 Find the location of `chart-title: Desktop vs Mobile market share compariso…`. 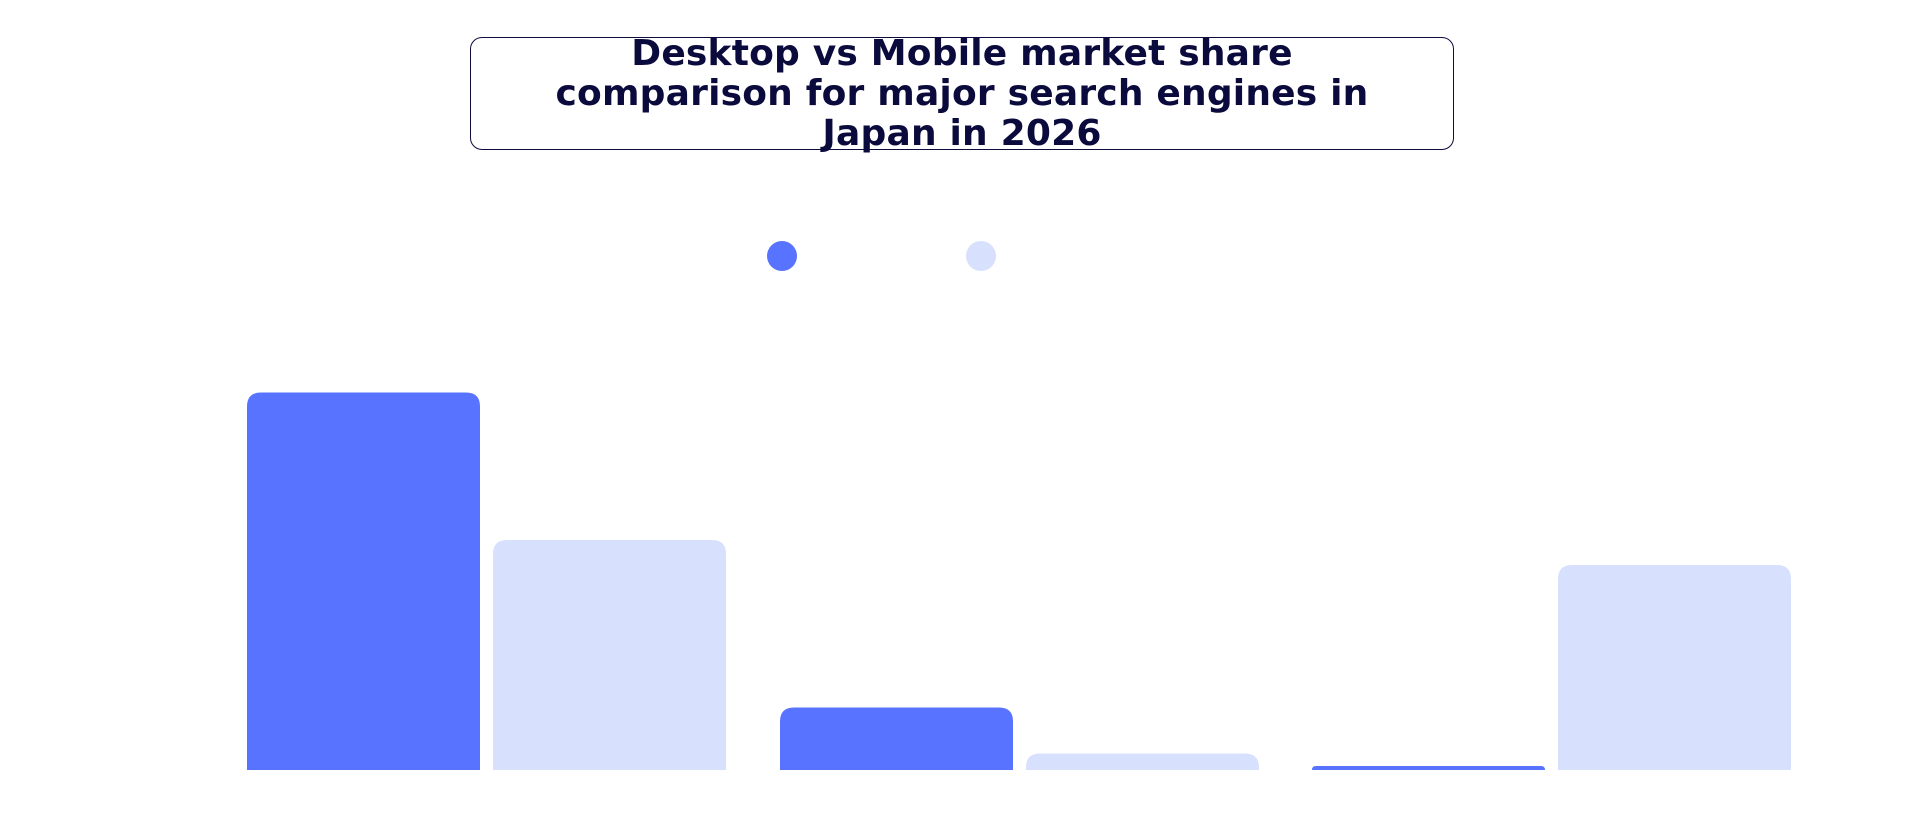

chart-title: Desktop vs Mobile market share compariso… is located at coordinates (962, 93).